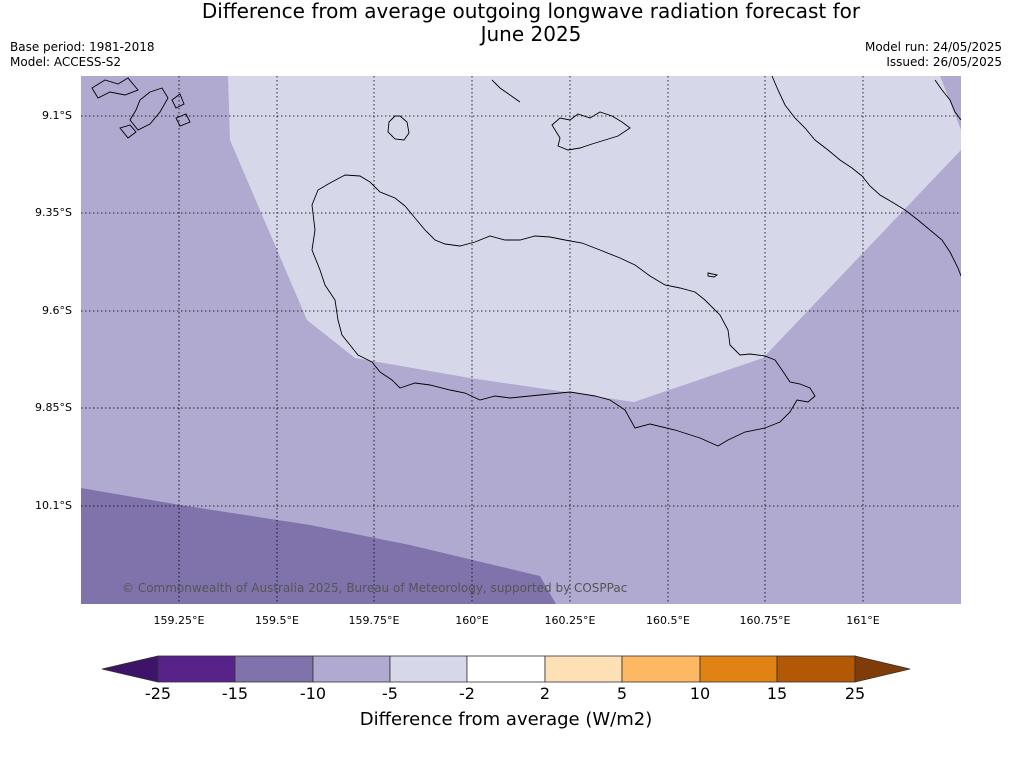  Describe the element at coordinates (53, 212) in the screenshot. I see `lat-label-2: 9.35°S` at that location.